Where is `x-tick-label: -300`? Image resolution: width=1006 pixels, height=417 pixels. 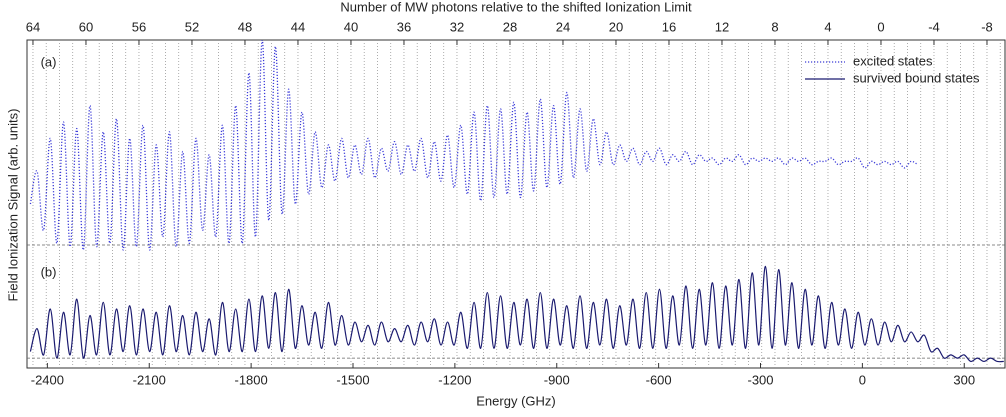 x-tick-label: -300 is located at coordinates (760, 379).